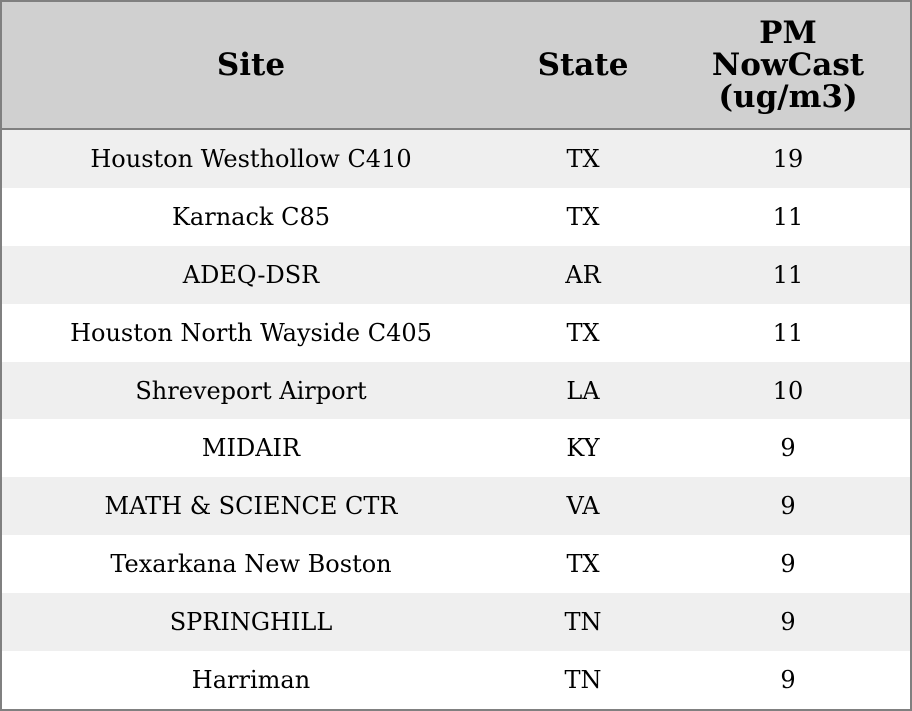 This screenshot has height=711, width=912. Describe the element at coordinates (456, 680) in the screenshot. I see `table-row: Harriman TN 9` at that location.